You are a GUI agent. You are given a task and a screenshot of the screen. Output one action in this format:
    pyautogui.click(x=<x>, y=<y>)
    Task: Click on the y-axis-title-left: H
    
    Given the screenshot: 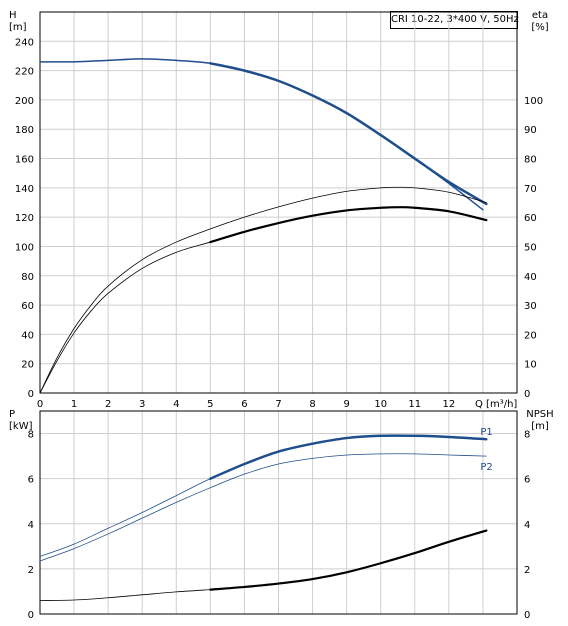 What is the action you would take?
    pyautogui.click(x=13, y=15)
    